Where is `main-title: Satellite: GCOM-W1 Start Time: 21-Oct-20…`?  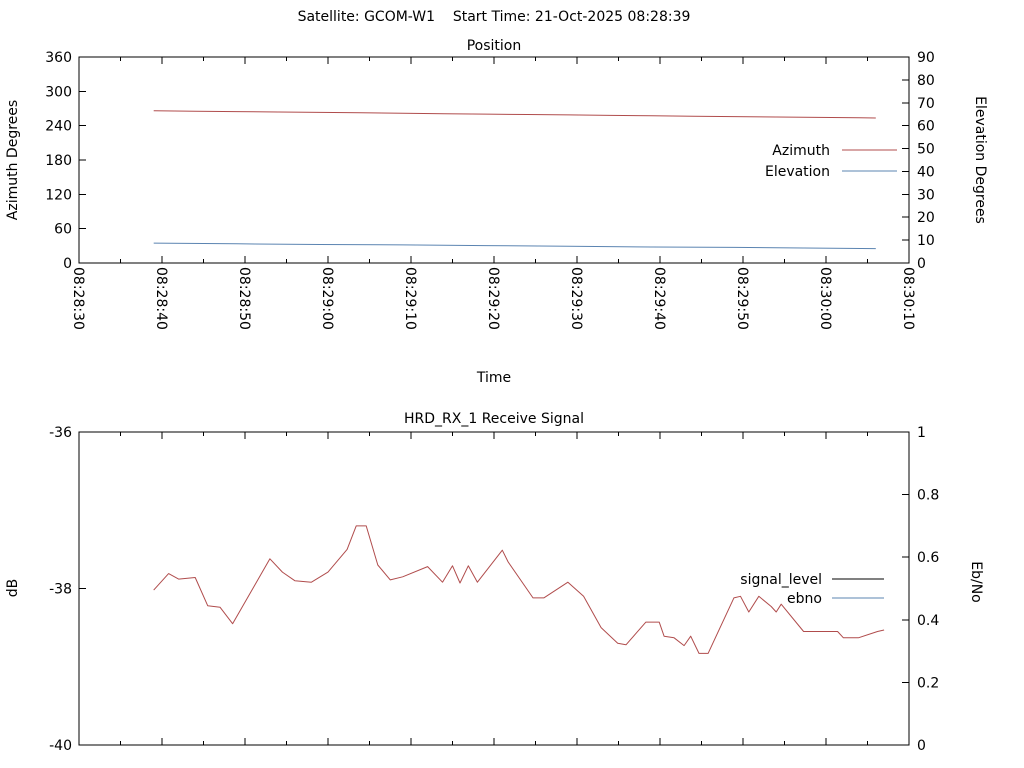
main-title: Satellite: GCOM-W1 Start Time: 21-Oct-20… is located at coordinates (494, 17).